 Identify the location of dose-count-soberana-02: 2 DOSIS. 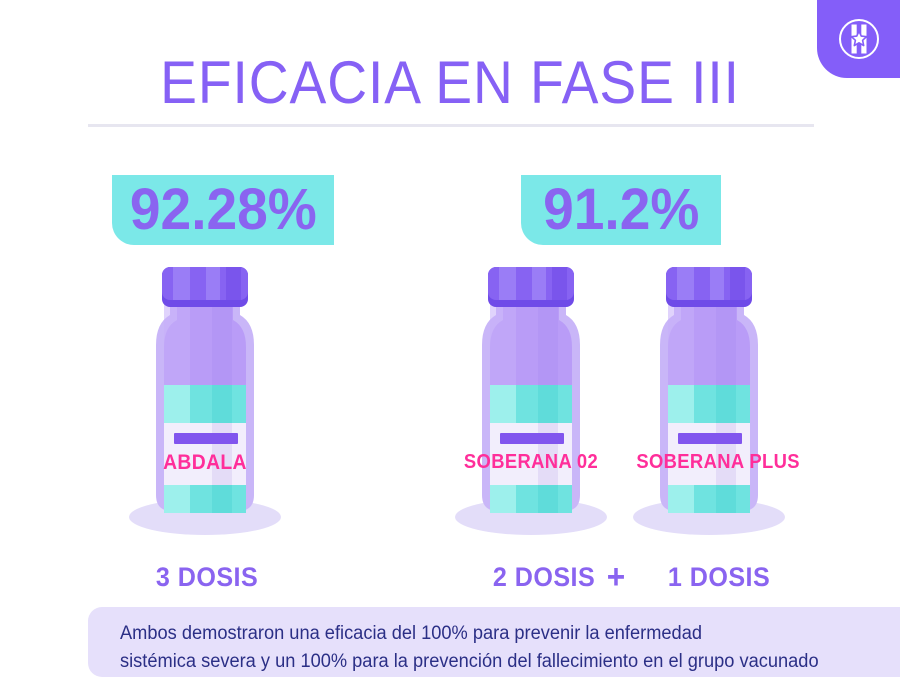
(544, 577).